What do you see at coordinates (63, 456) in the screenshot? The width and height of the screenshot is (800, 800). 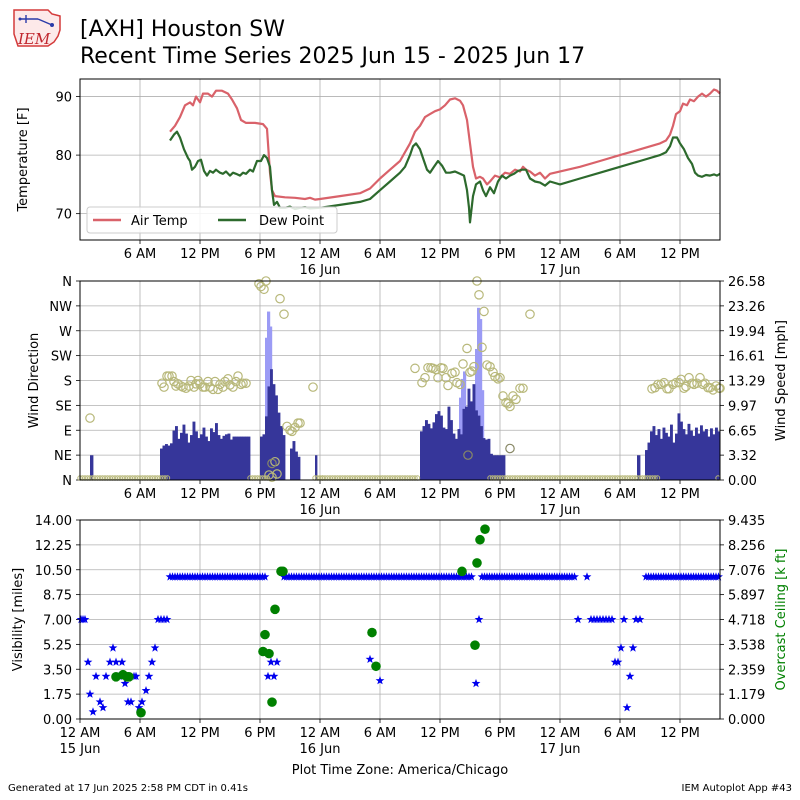 I see `wind-direction-tick-label: NE` at bounding box center [63, 456].